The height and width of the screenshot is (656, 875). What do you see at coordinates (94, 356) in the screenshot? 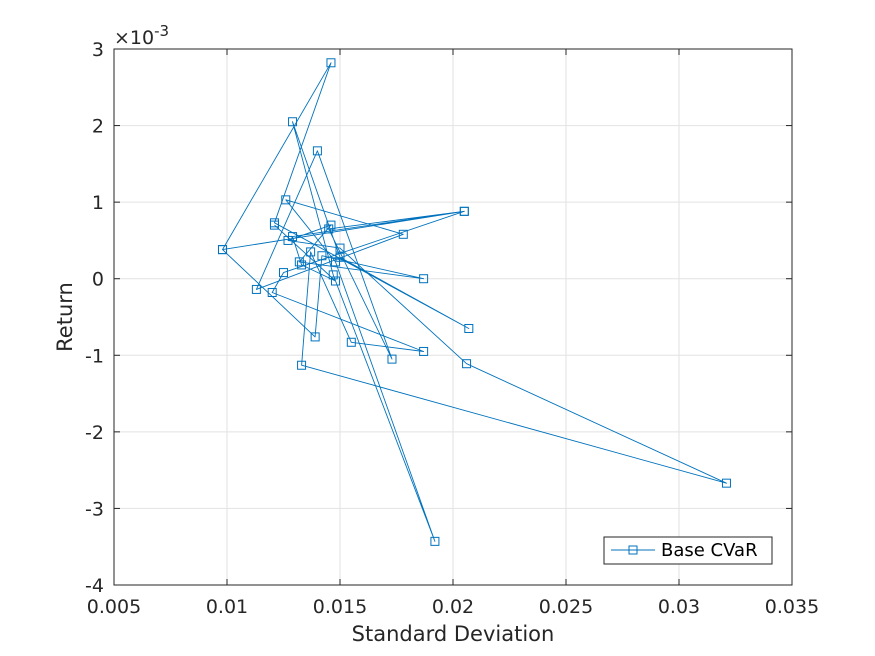
I see `y-tick-label: -1` at bounding box center [94, 356].